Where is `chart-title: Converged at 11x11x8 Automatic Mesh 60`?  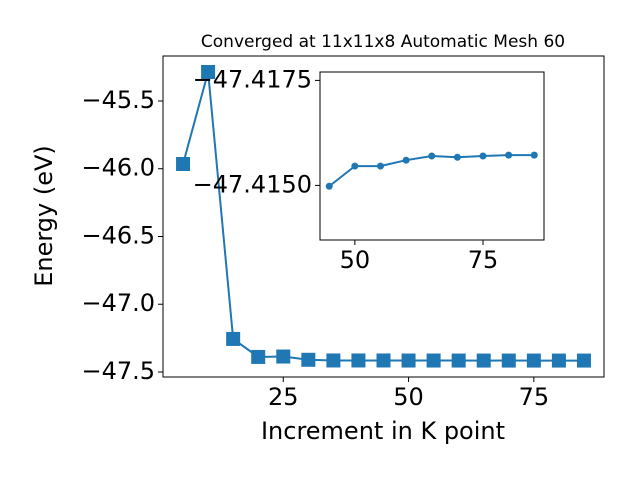 chart-title: Converged at 11x11x8 Automatic Mesh 60 is located at coordinates (383, 42).